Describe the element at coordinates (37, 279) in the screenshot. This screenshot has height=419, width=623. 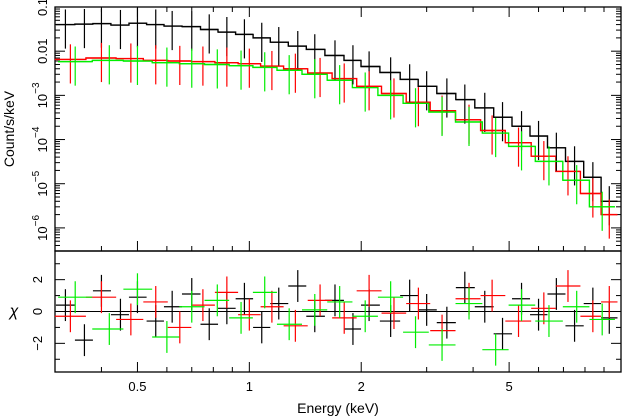
I see `residual-y-tick-label: 2` at that location.